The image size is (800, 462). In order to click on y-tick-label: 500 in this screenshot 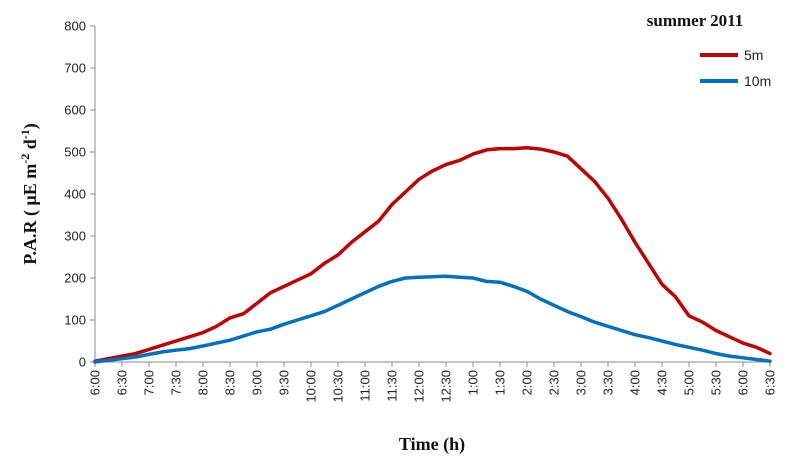, I will do `click(75, 152)`.